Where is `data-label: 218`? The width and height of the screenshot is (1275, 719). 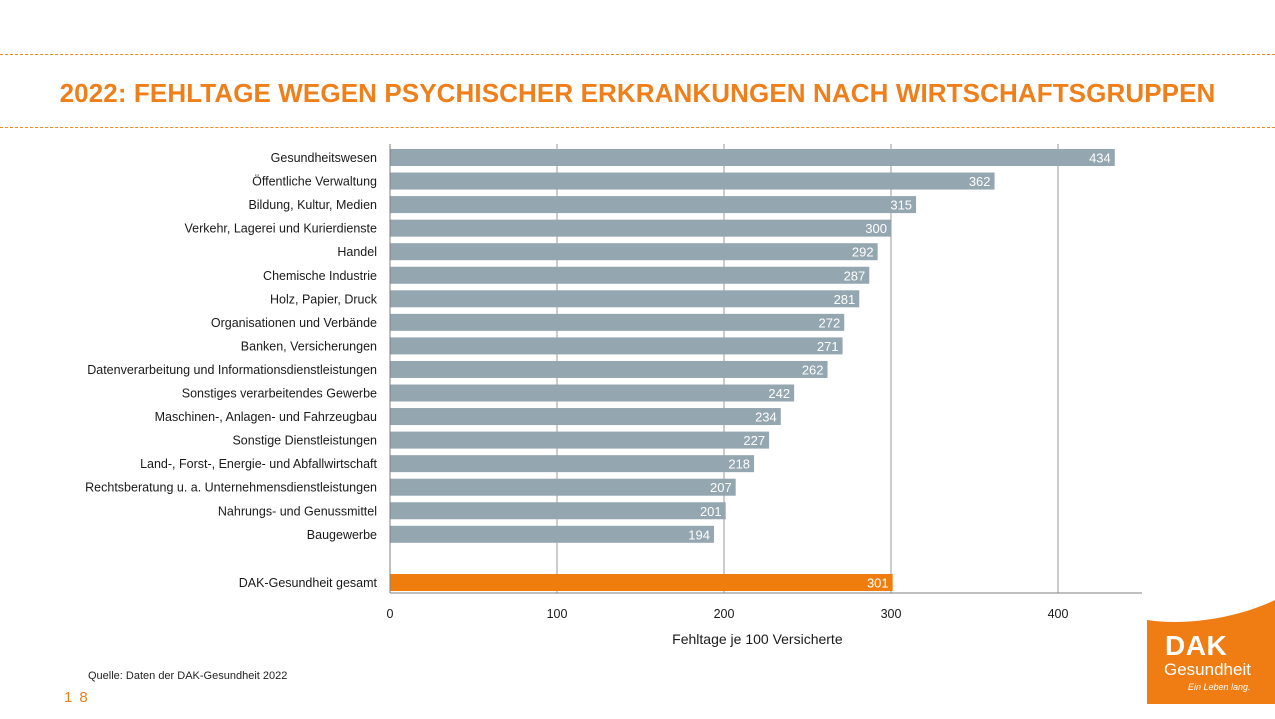 data-label: 218 is located at coordinates (739, 464).